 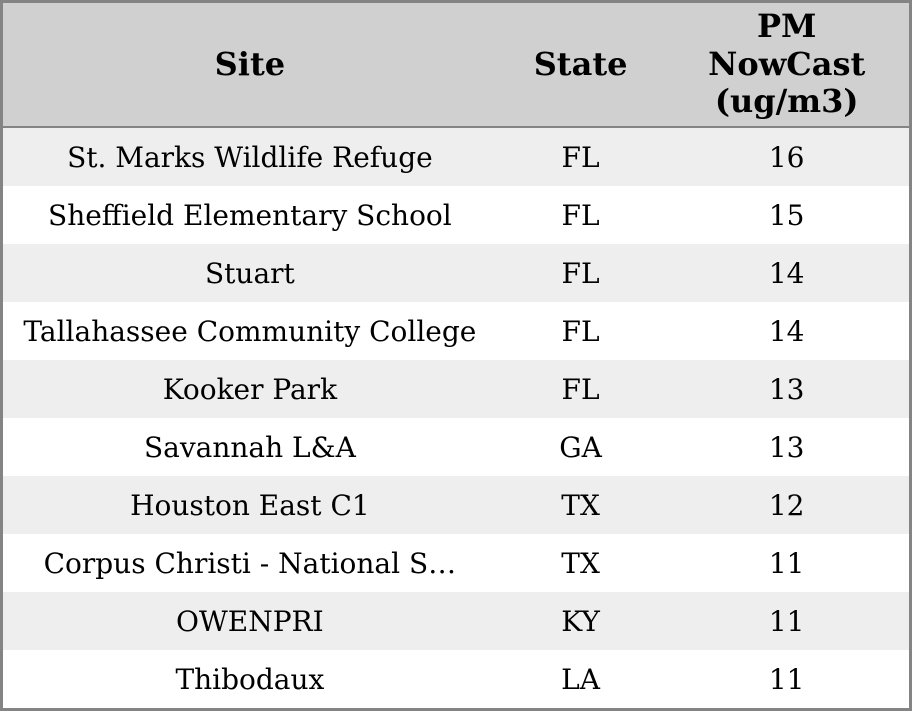 I want to click on table-row: St. Marks Wildlife Refuge FL 16, so click(x=456, y=156).